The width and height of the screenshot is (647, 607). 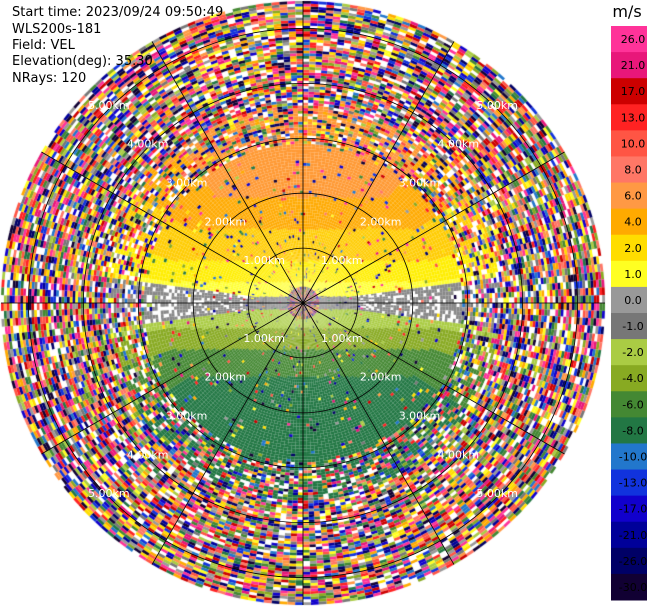 I want to click on colorbar-tick-label: 13.0, so click(x=633, y=117).